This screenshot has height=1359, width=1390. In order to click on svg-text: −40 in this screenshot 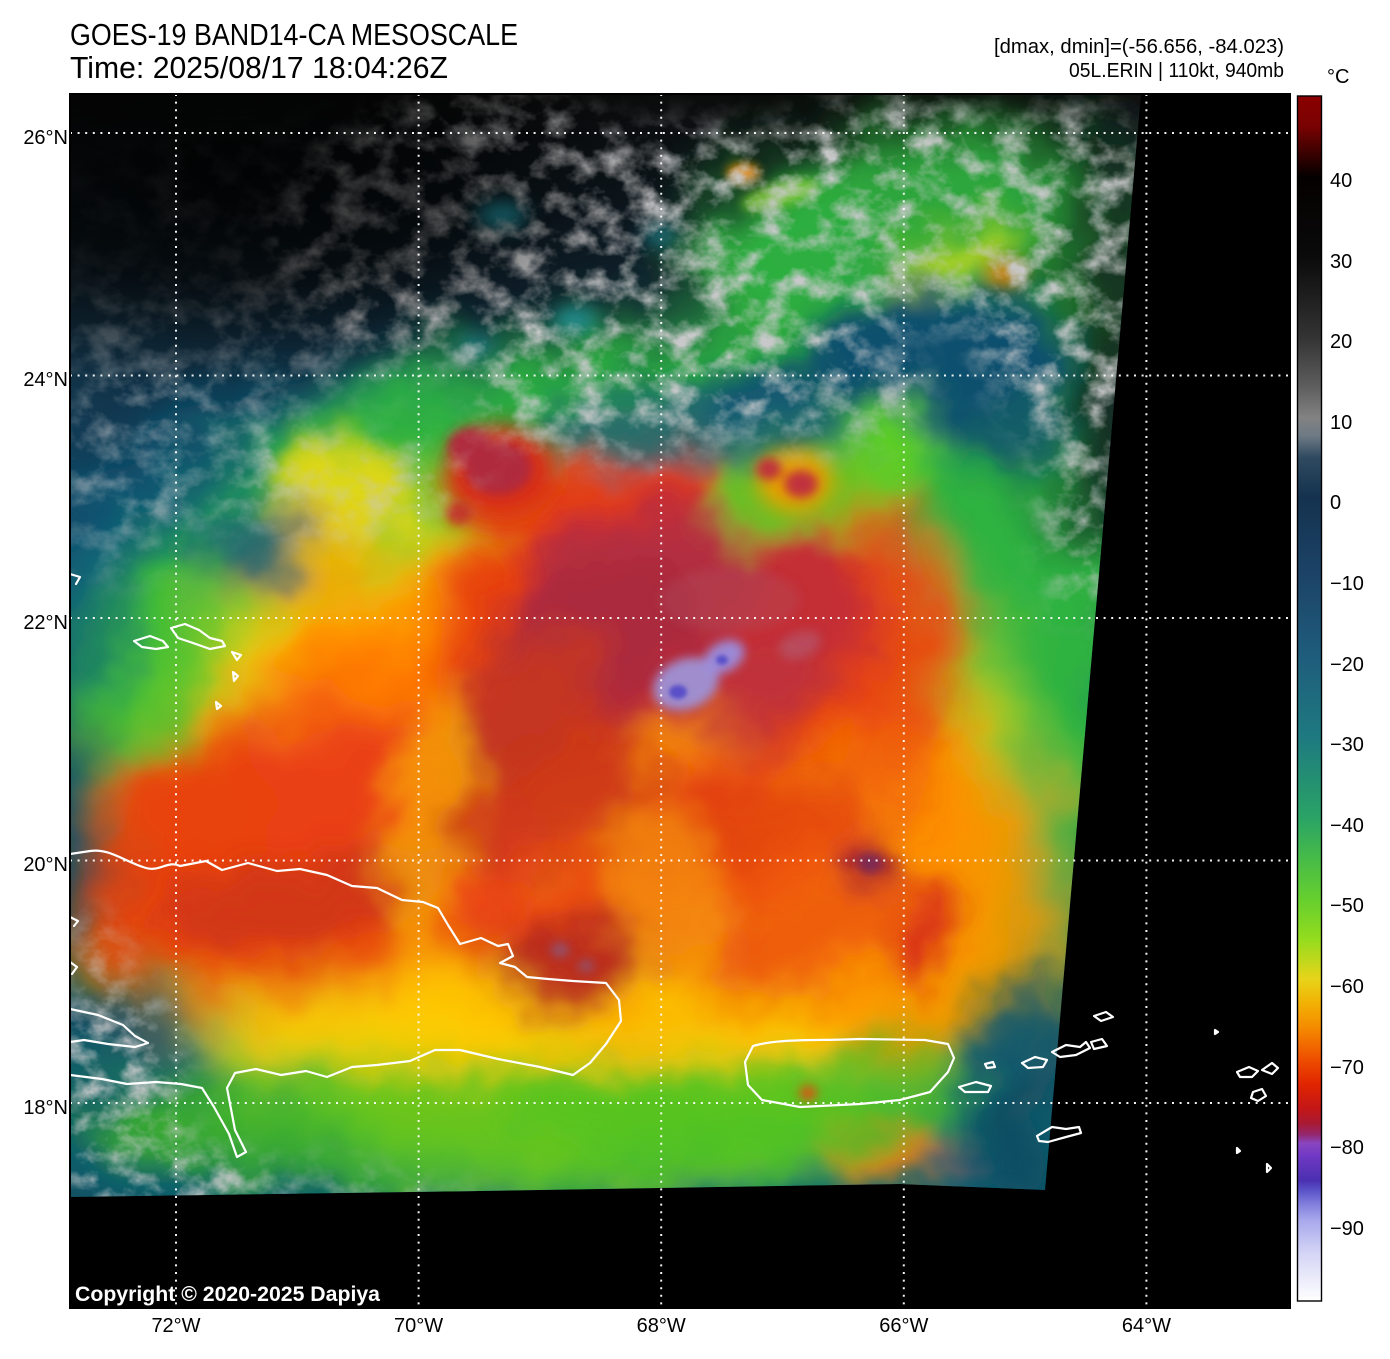, I will do `click(1347, 826)`.